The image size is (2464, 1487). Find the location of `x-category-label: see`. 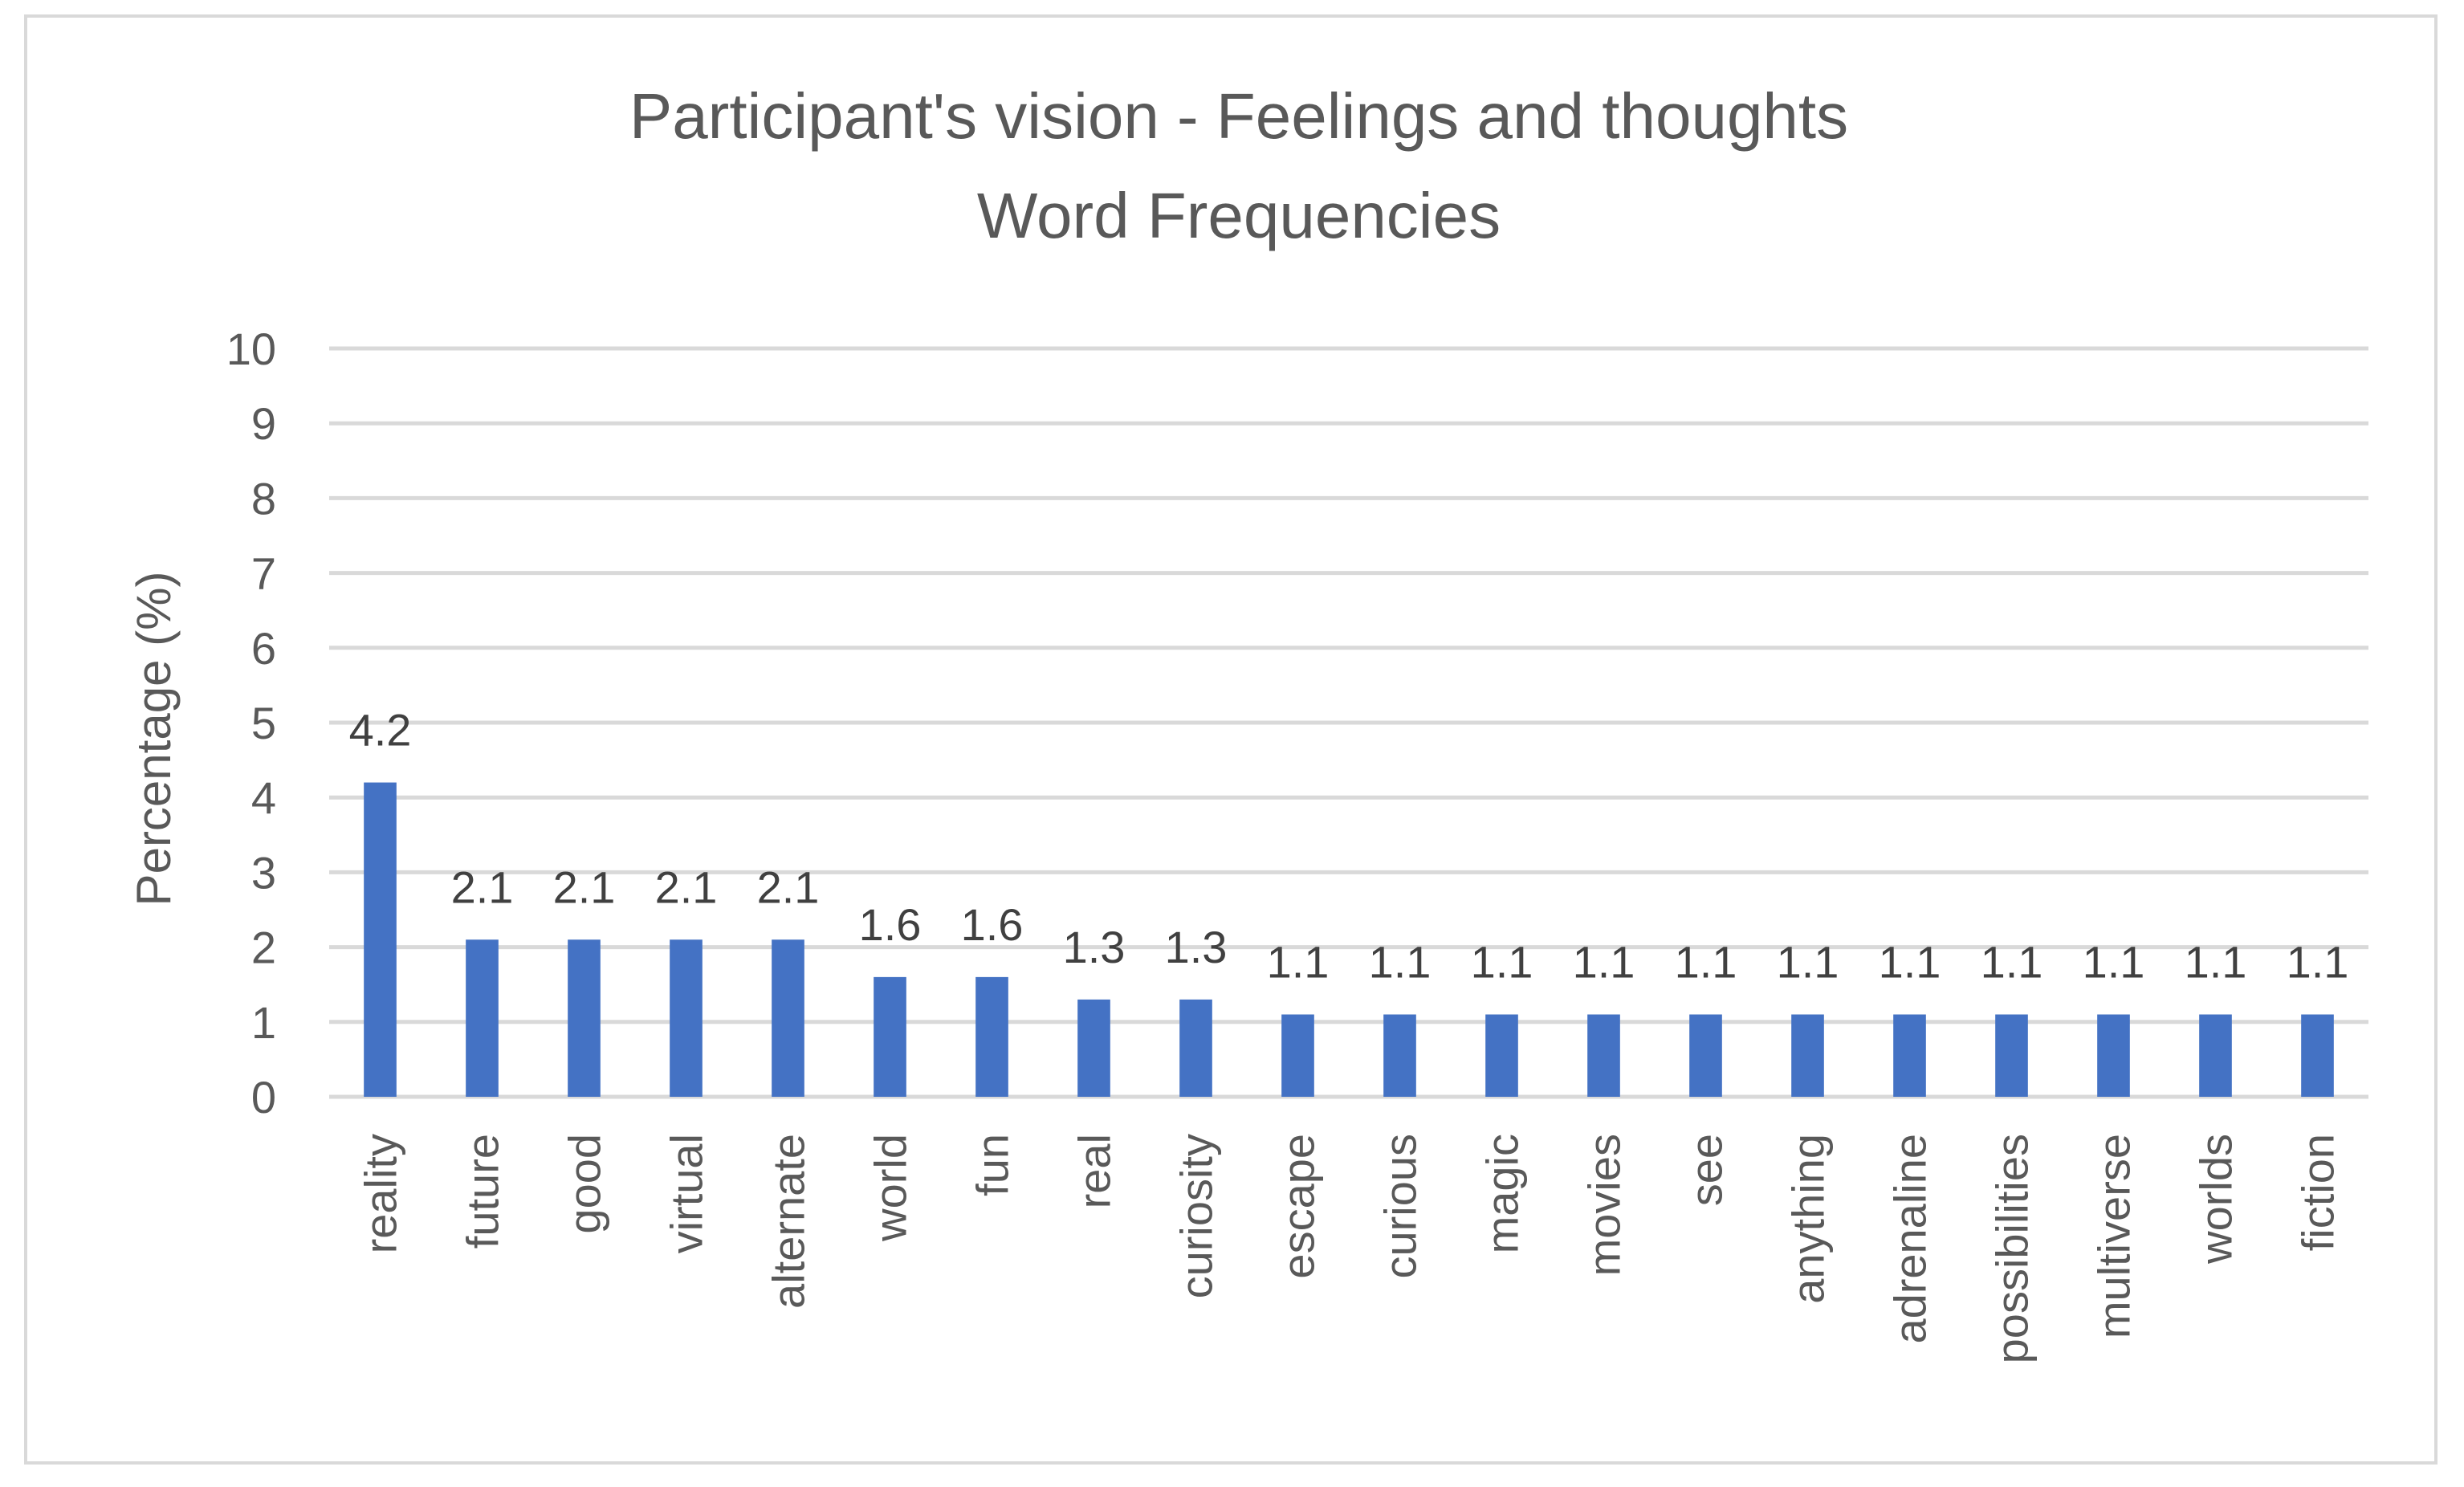

x-category-label: see is located at coordinates (1706, 1170).